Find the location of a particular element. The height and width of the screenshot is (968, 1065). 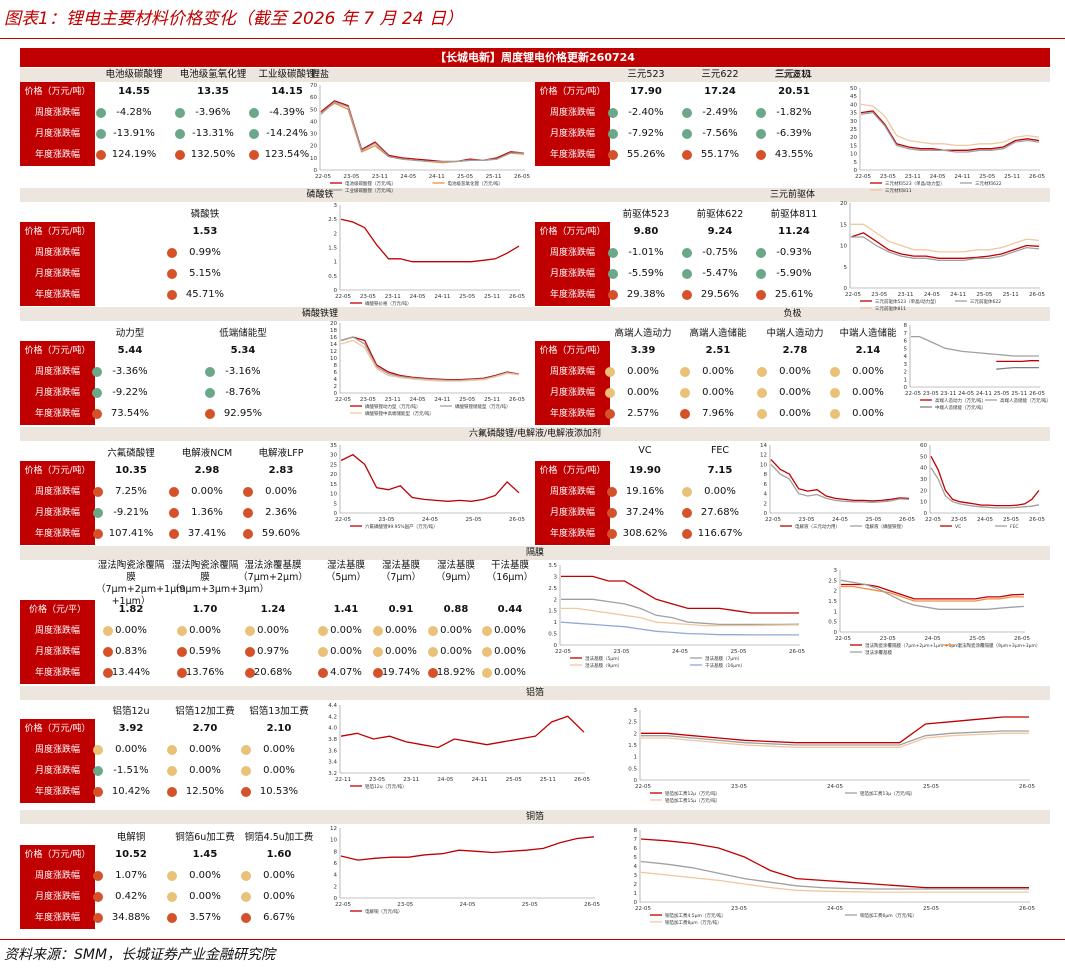

y-tick-label: 3.6 is located at coordinates (332, 751).